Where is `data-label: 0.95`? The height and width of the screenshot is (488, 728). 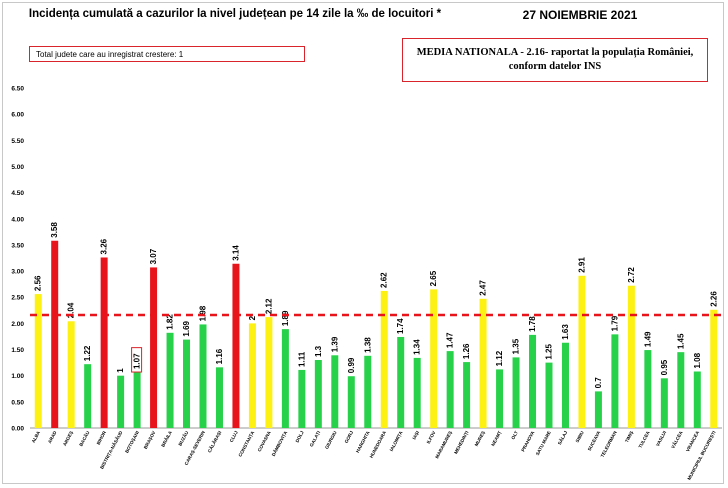 data-label: 0.95 is located at coordinates (664, 367).